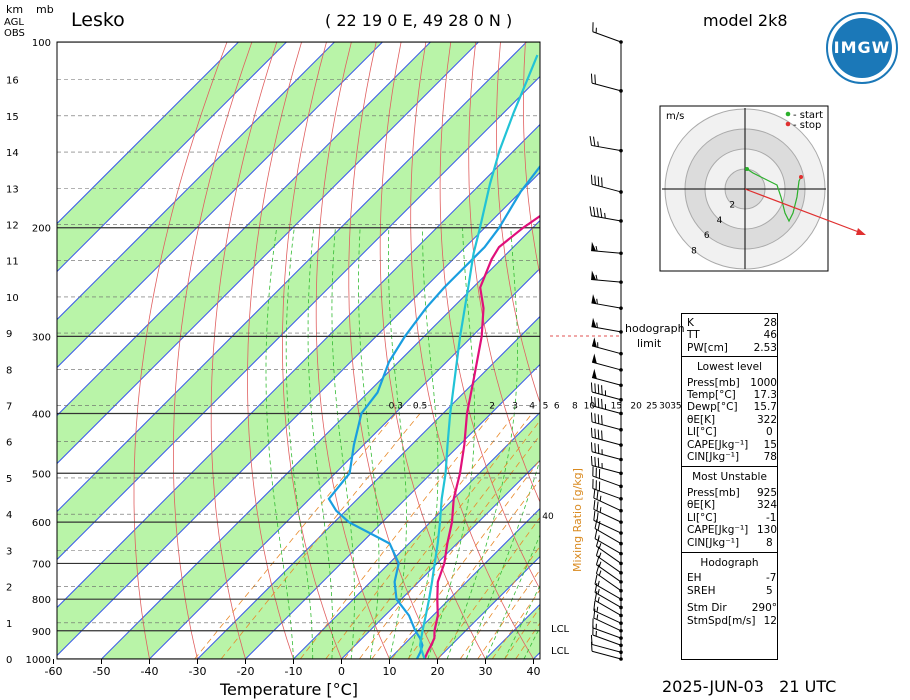  What do you see at coordinates (655, 328) in the screenshot?
I see `hodograph-limit-label: hodograph` at bounding box center [655, 328].